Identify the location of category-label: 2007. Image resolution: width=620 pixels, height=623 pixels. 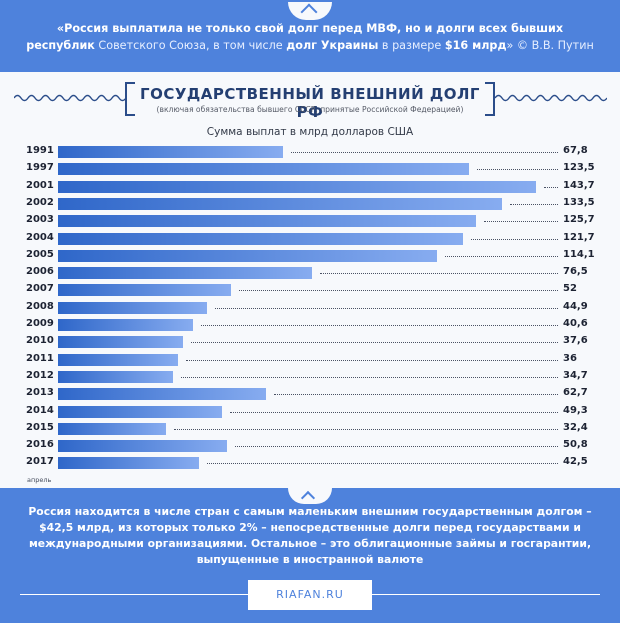
(40, 289).